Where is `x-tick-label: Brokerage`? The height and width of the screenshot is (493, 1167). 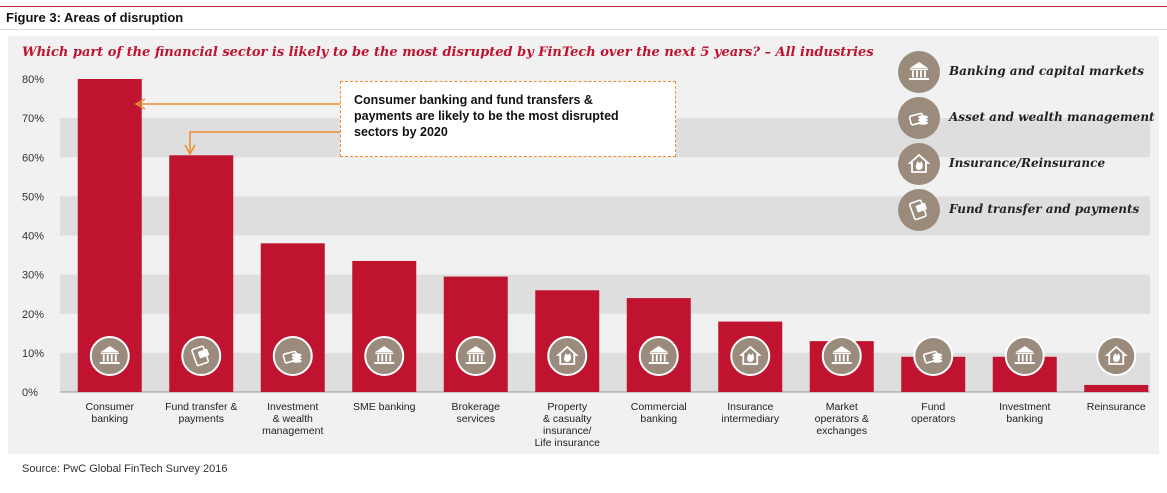 x-tick-label: Brokerage is located at coordinates (476, 407).